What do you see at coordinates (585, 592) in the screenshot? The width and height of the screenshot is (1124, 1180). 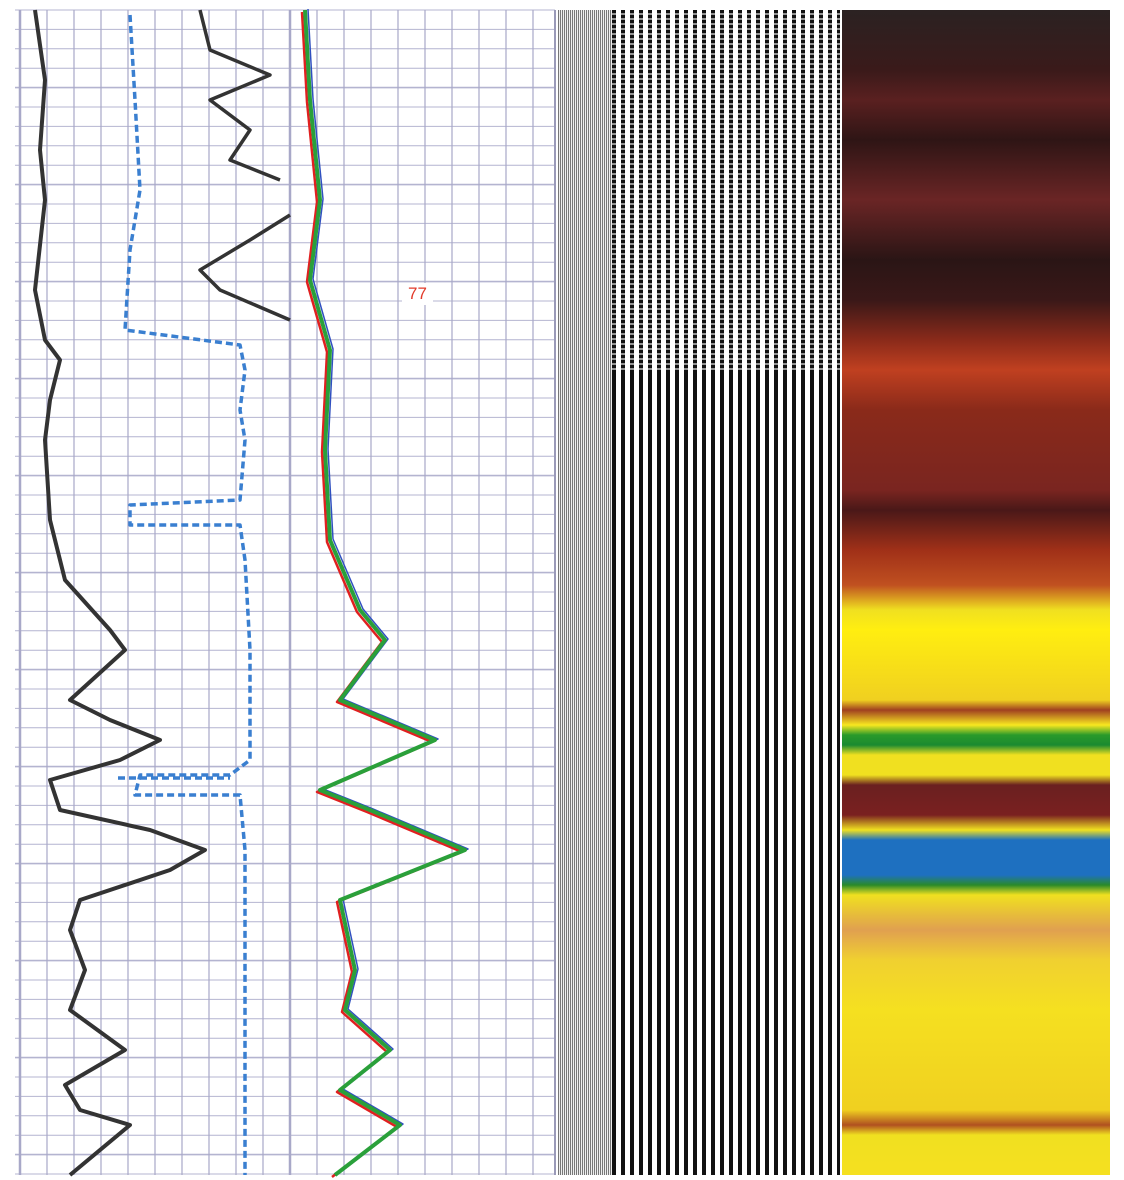 I see `grey-strip` at bounding box center [585, 592].